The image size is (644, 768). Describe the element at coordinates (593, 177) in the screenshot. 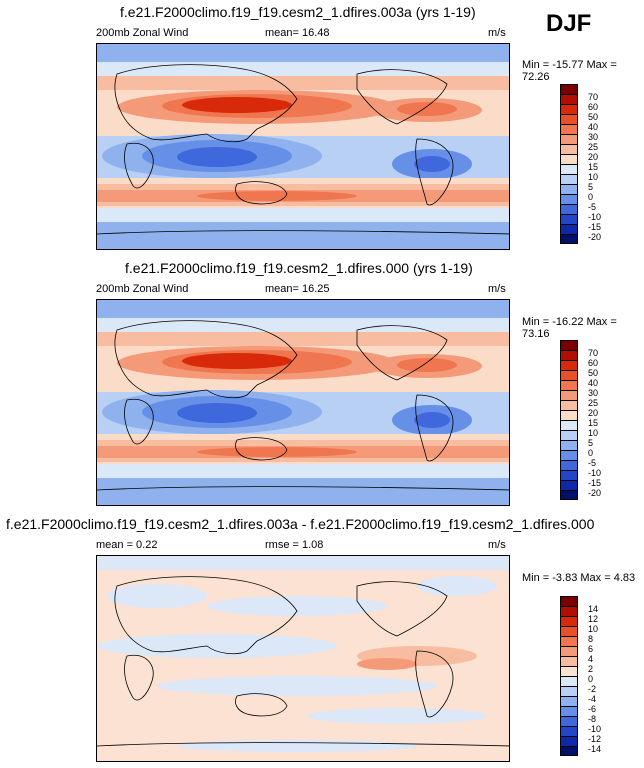

I see `panel1-cbar-label: 10` at that location.